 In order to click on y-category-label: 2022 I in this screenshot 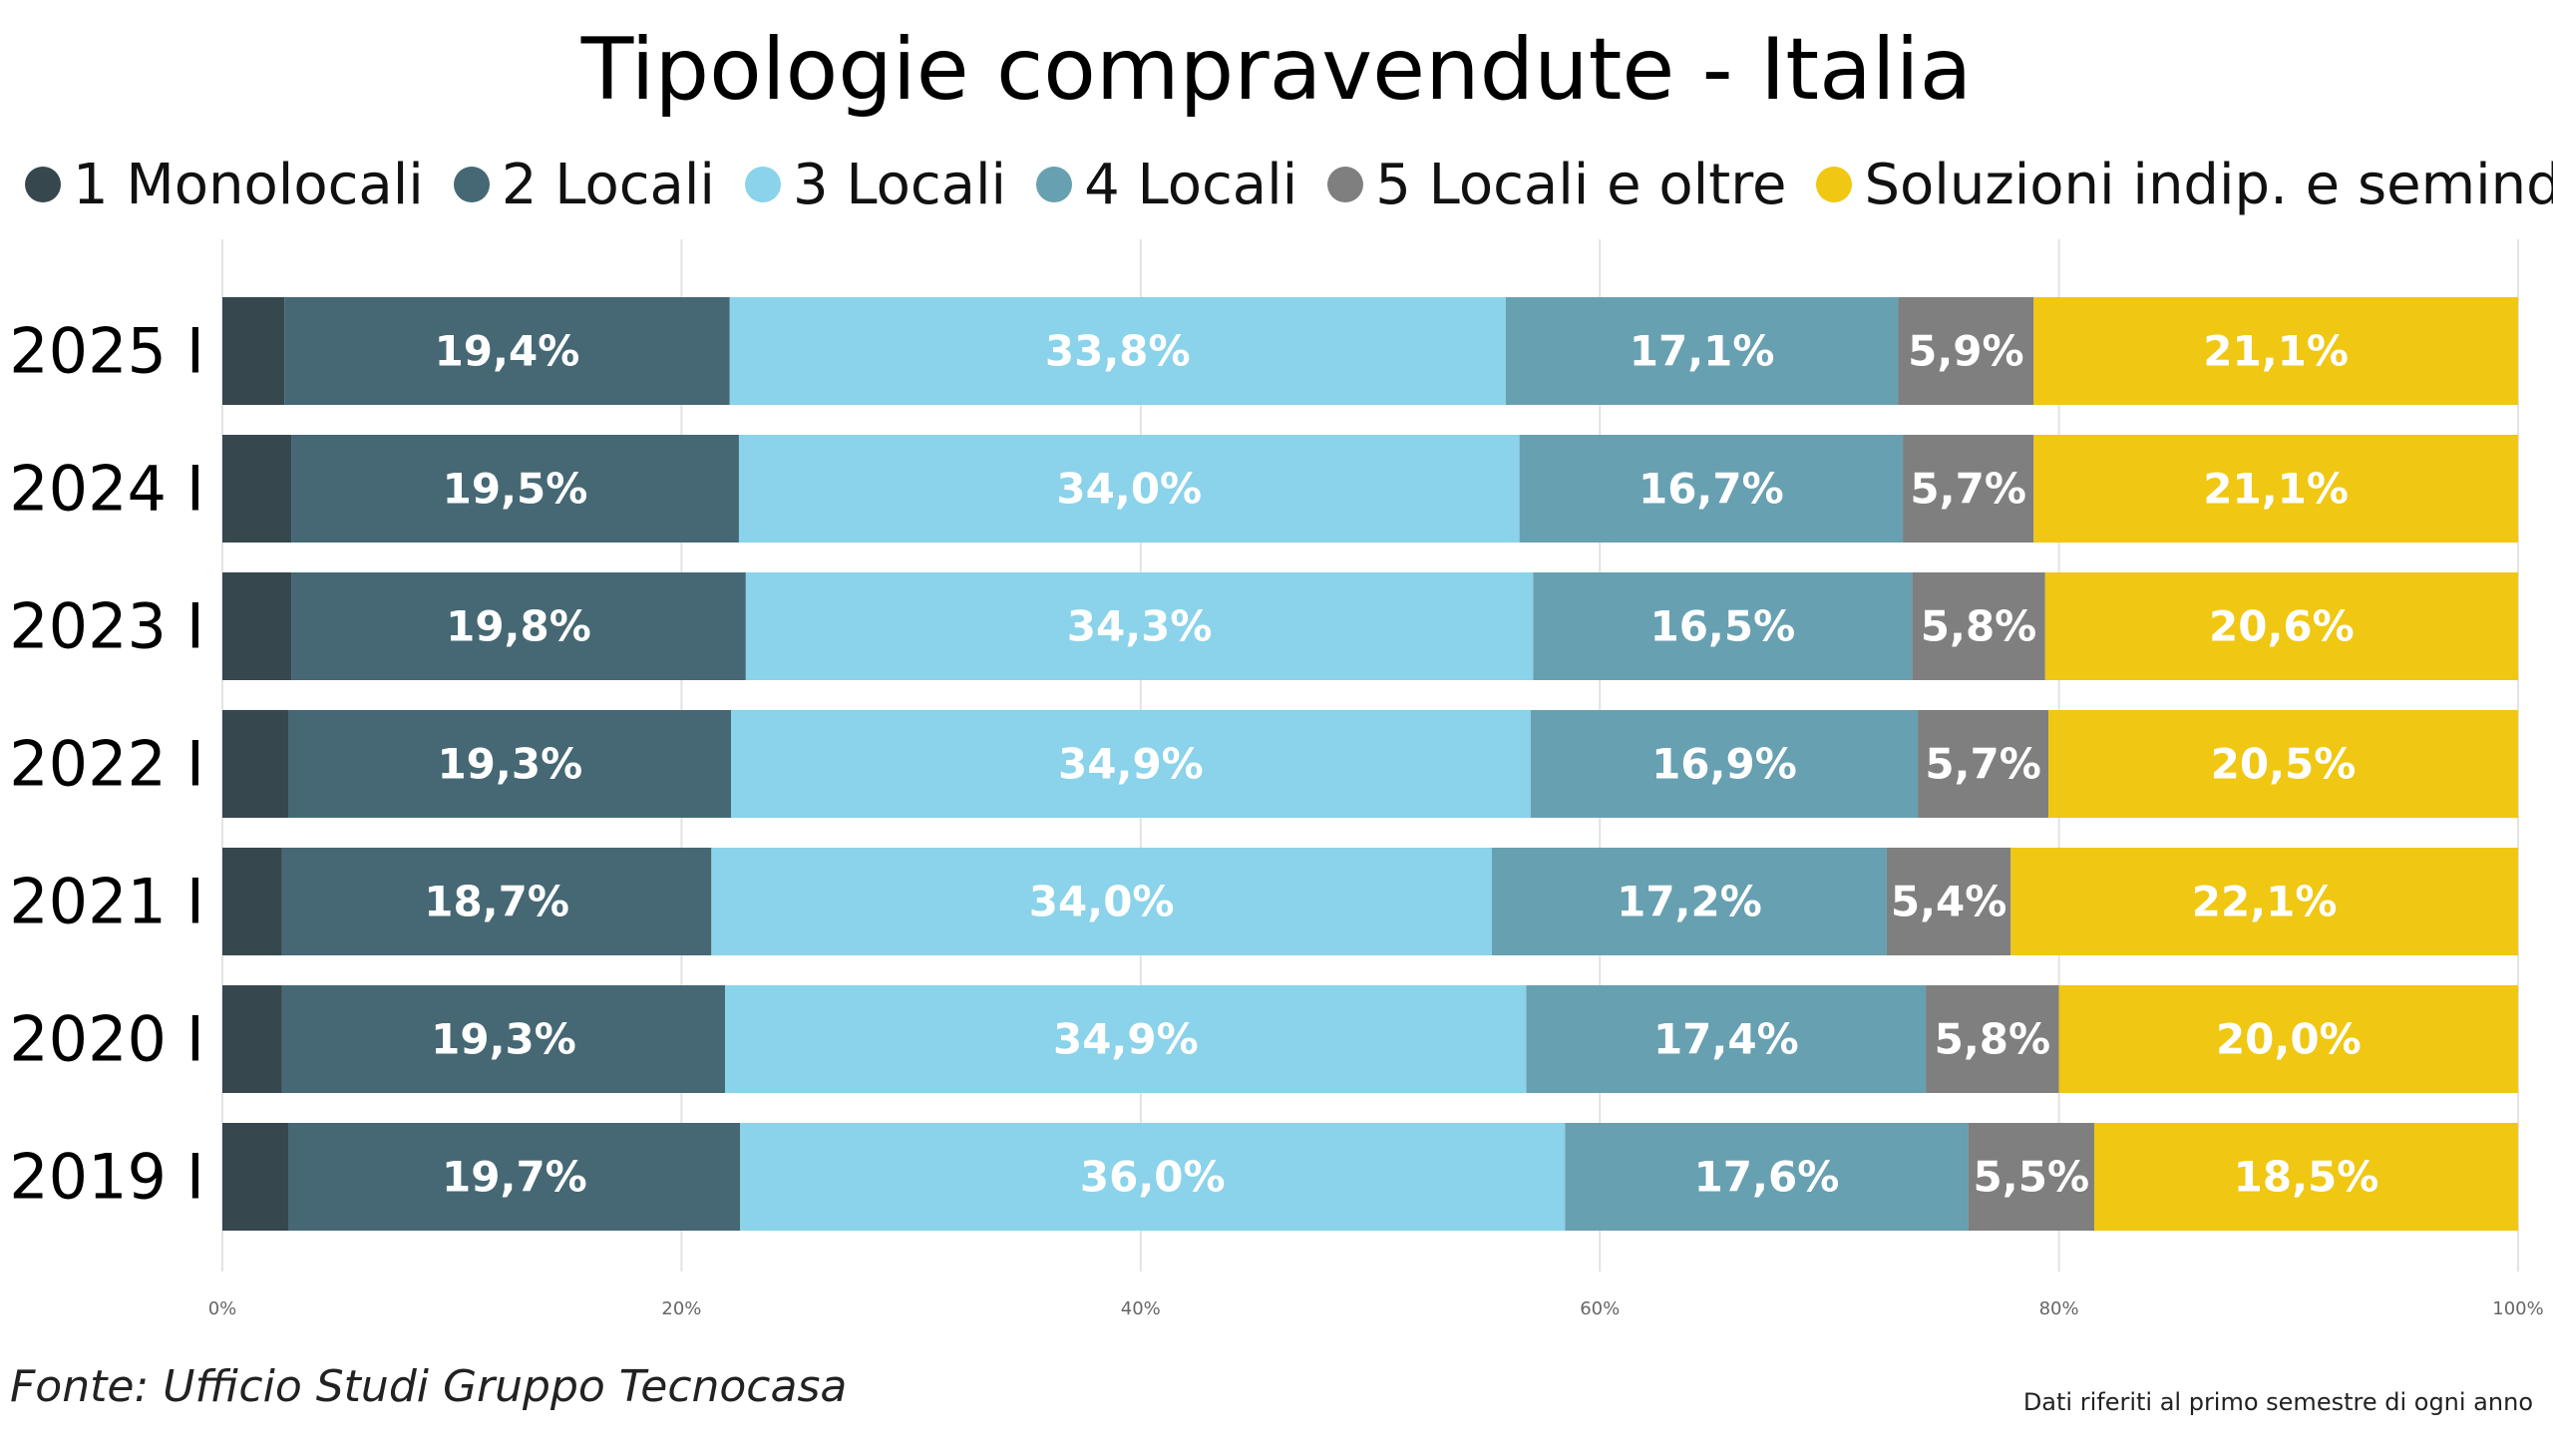, I will do `click(106, 764)`.